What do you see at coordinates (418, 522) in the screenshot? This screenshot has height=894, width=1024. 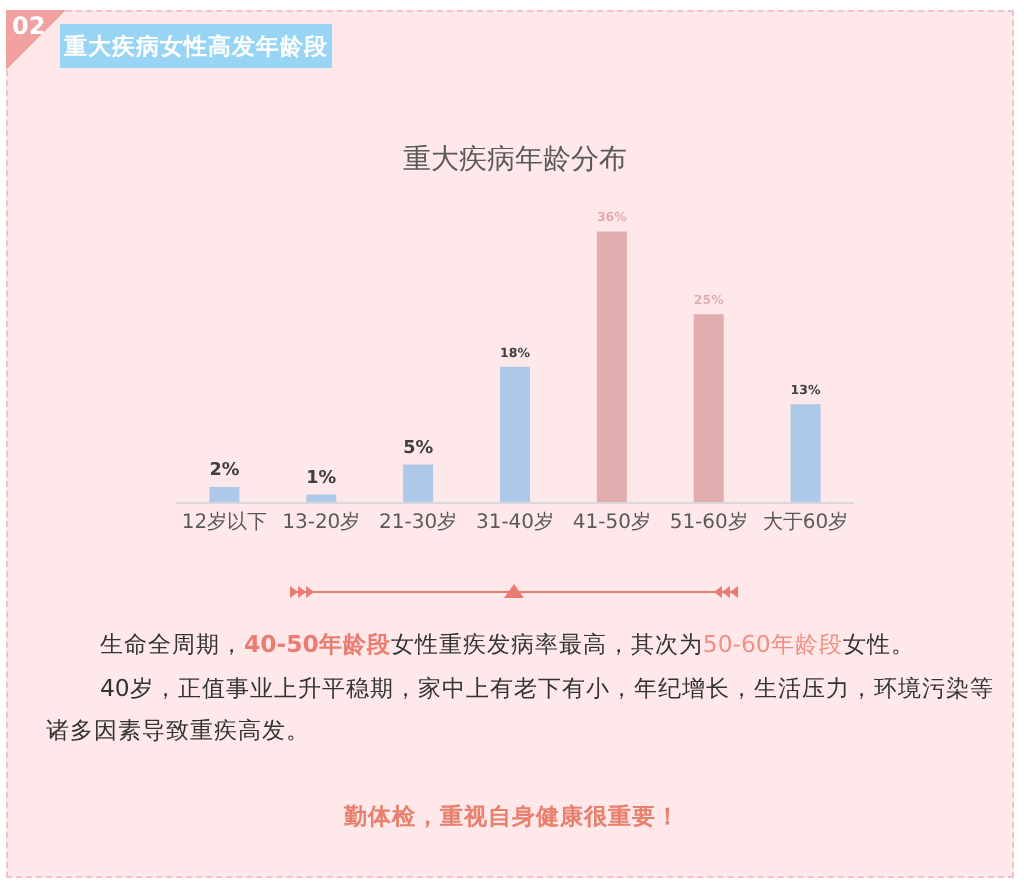 I see `x-tick-label: 21-30岁` at bounding box center [418, 522].